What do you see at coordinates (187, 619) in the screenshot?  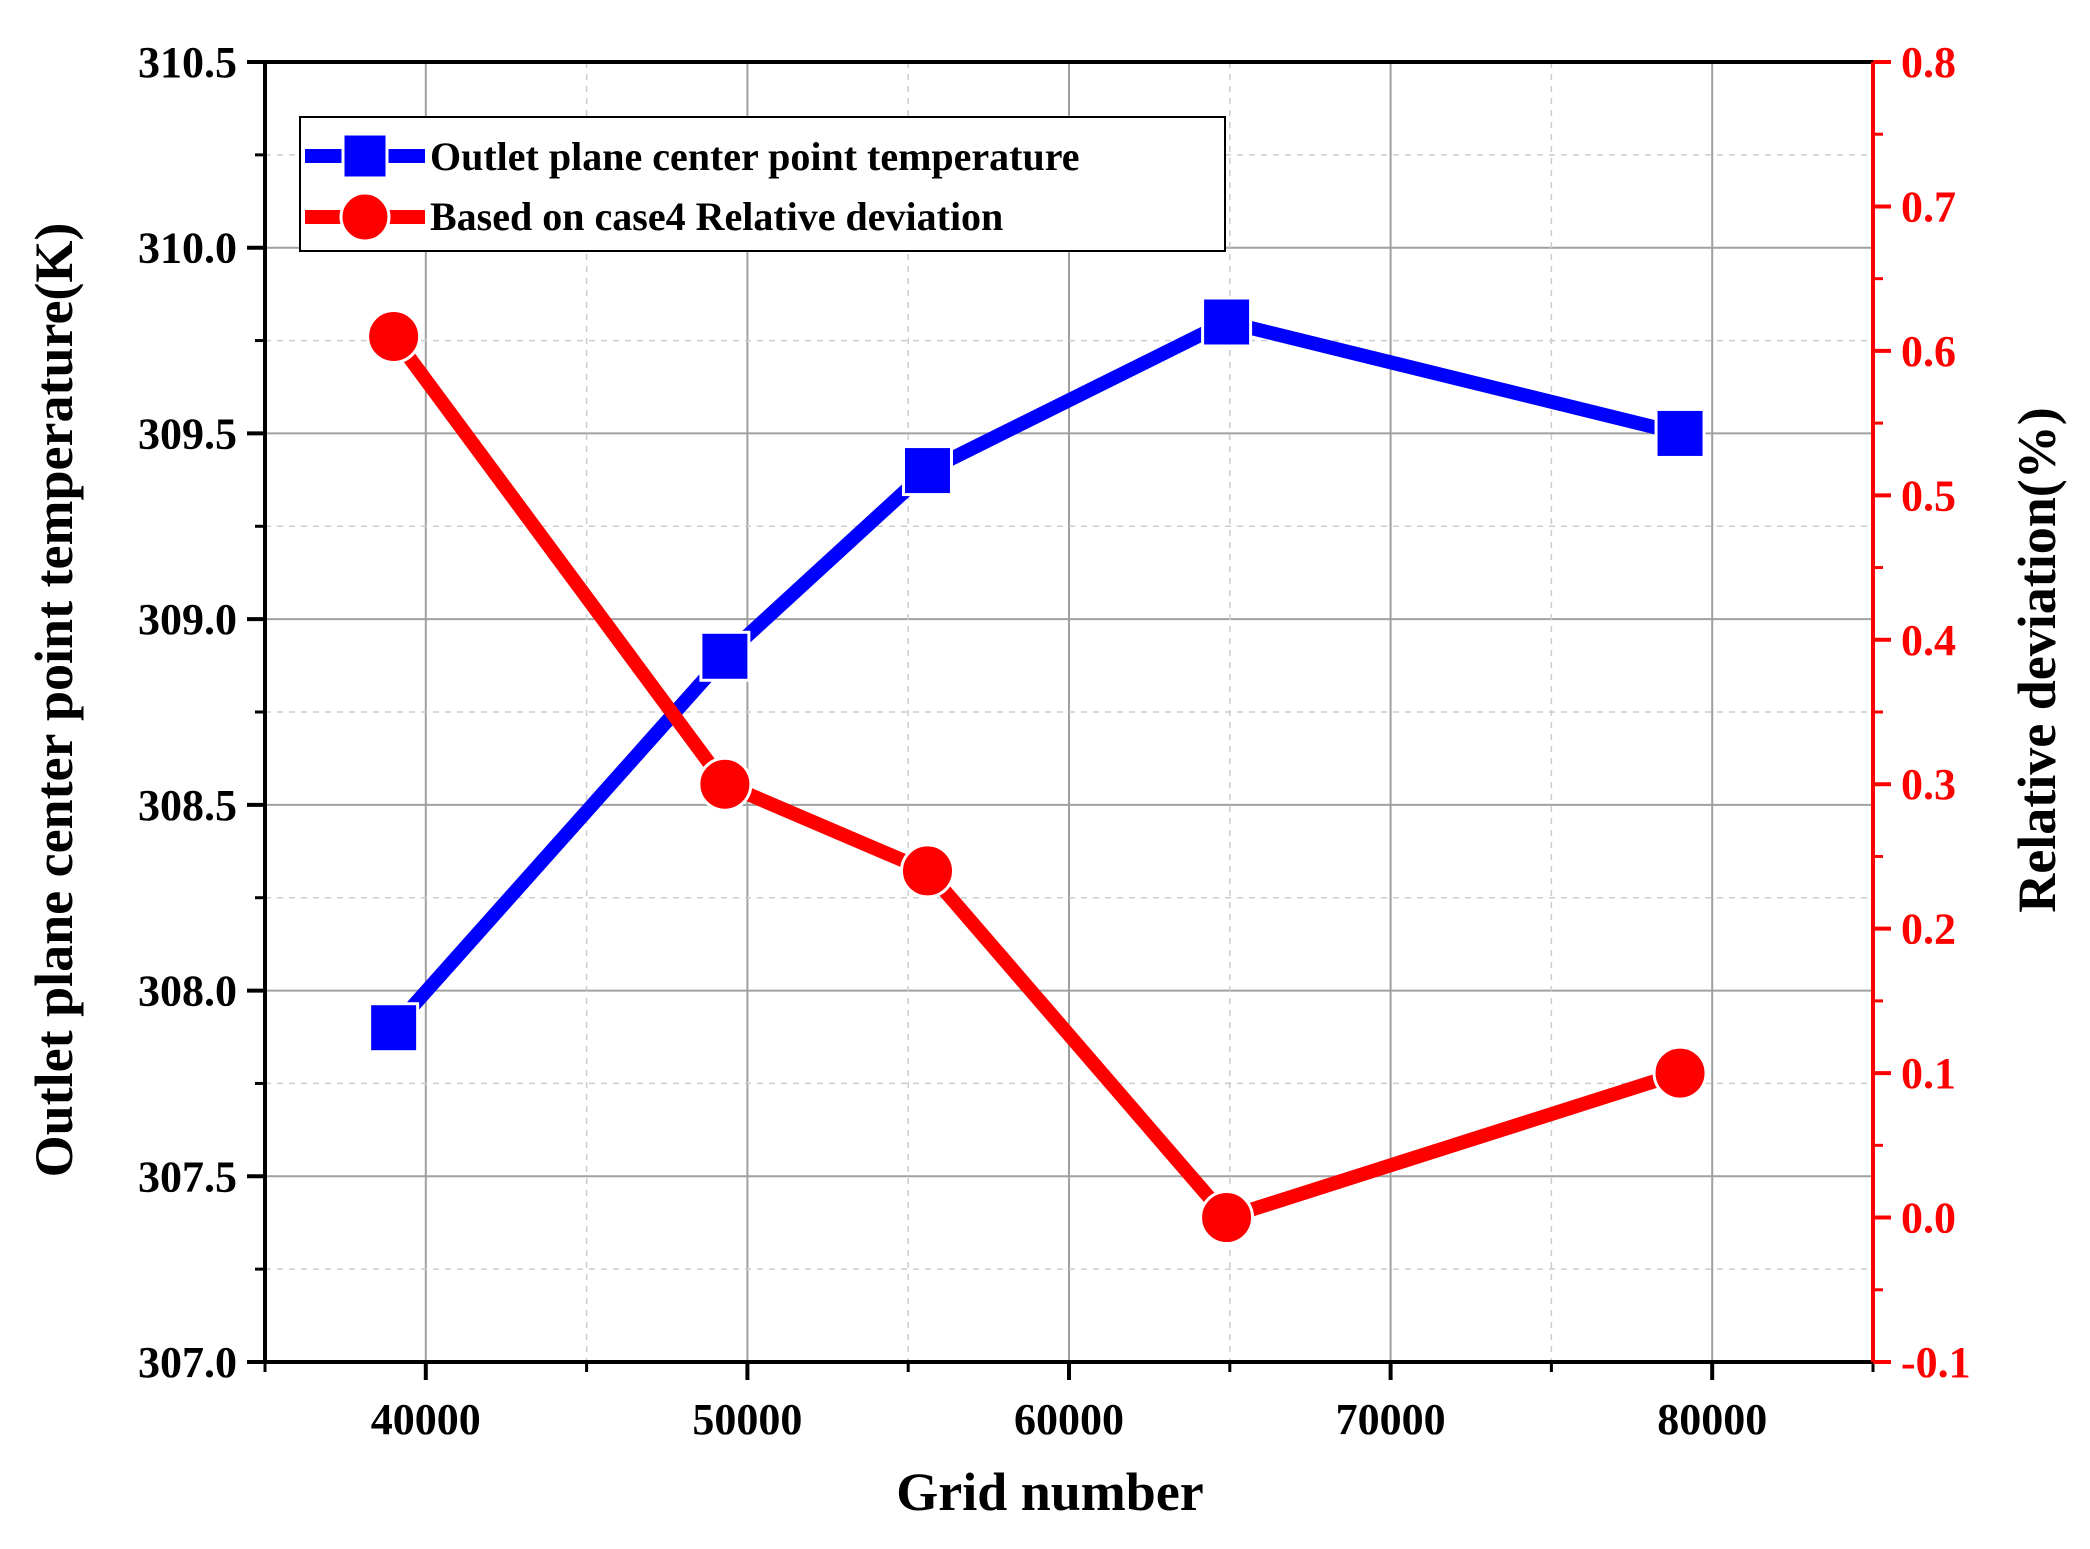 I see `y-left-tick-label: 309.0` at bounding box center [187, 619].